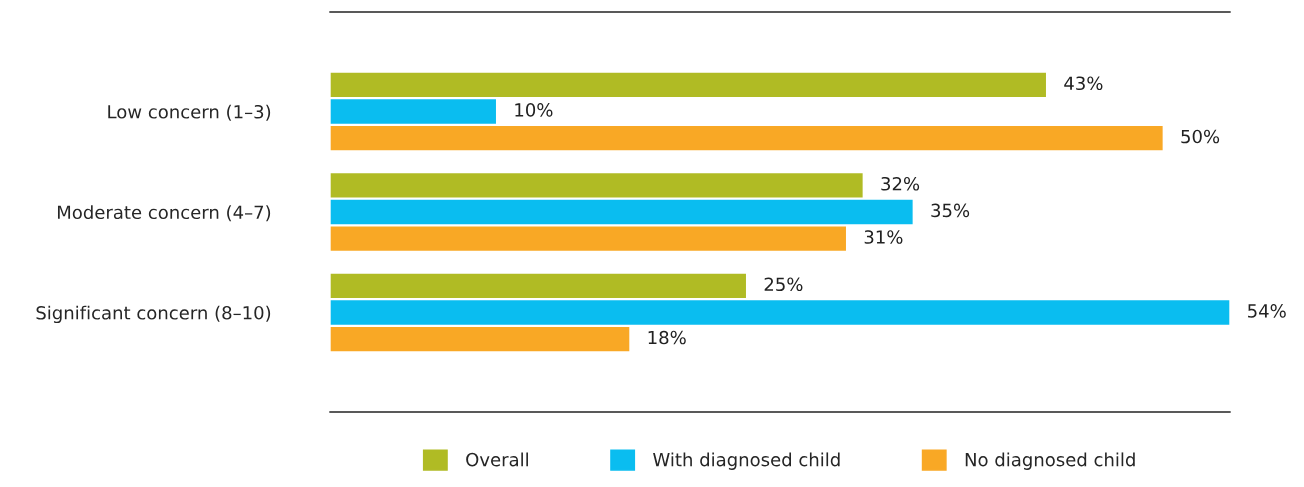  Describe the element at coordinates (783, 284) in the screenshot. I see `data-label: 25%` at that location.